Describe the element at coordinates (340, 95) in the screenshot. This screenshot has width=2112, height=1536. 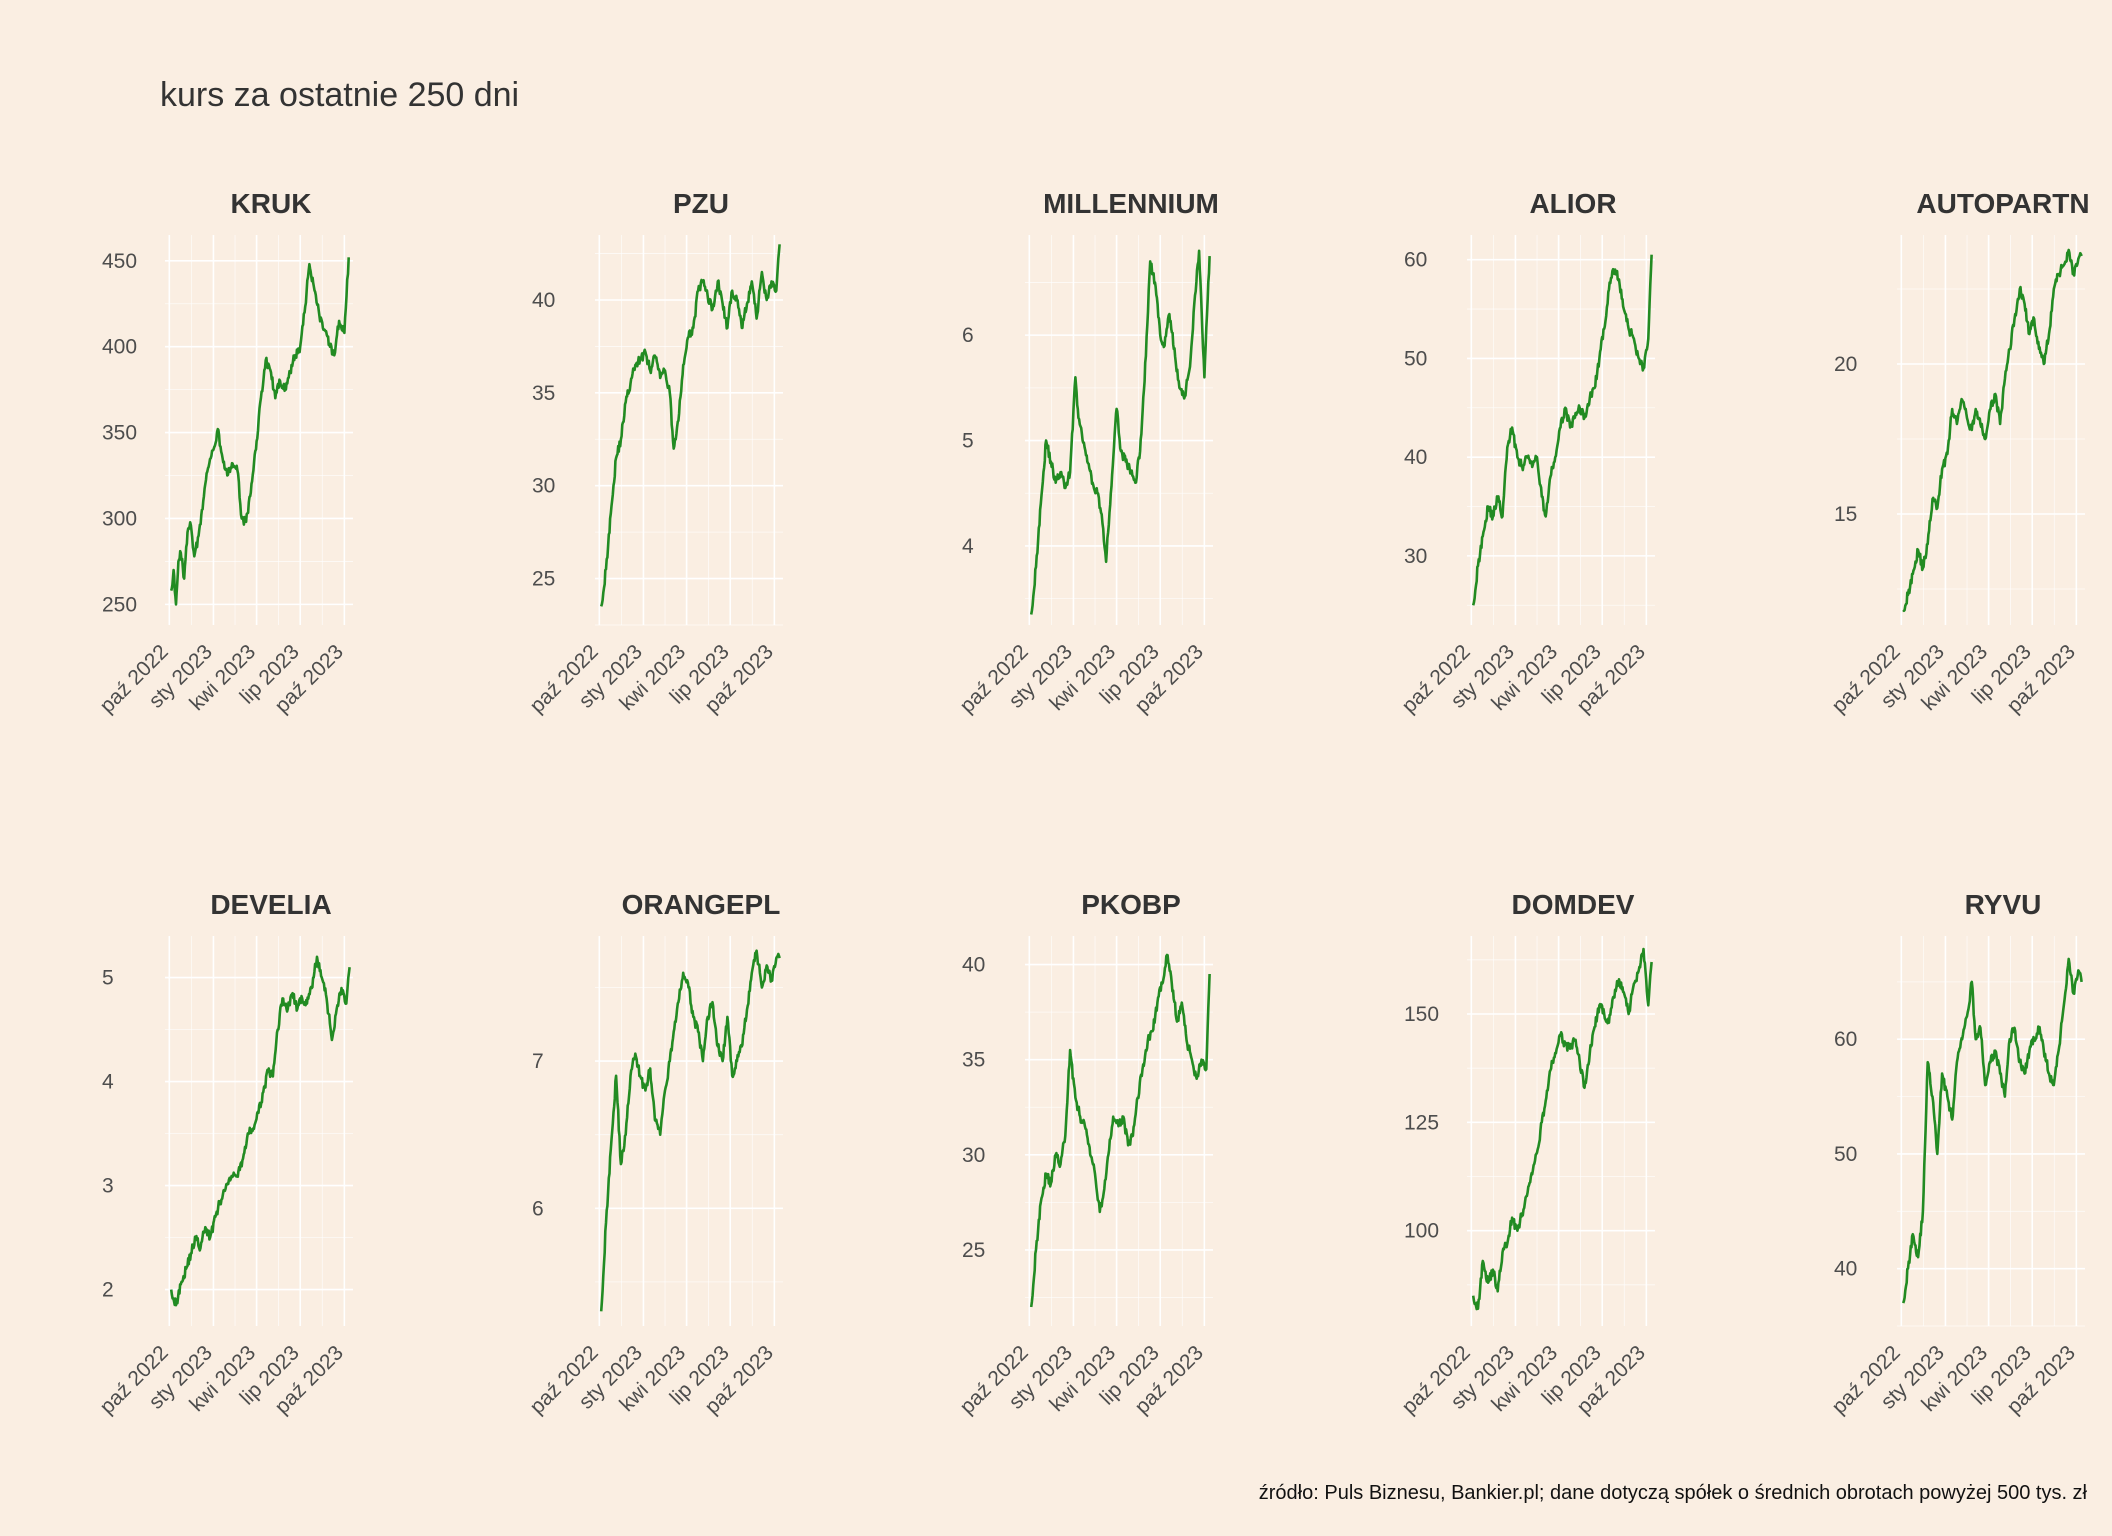
I see `page-title: kurs za ostatnie 250 dni` at that location.